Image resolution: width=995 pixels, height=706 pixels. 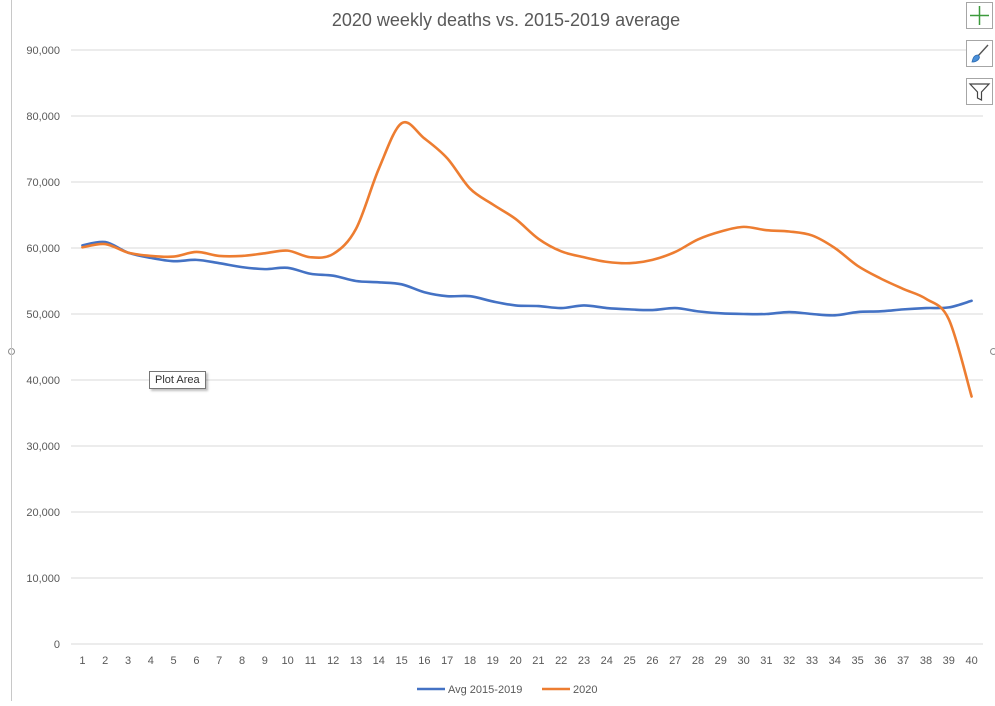 I want to click on y-tick-label: 50,000, so click(x=43, y=315).